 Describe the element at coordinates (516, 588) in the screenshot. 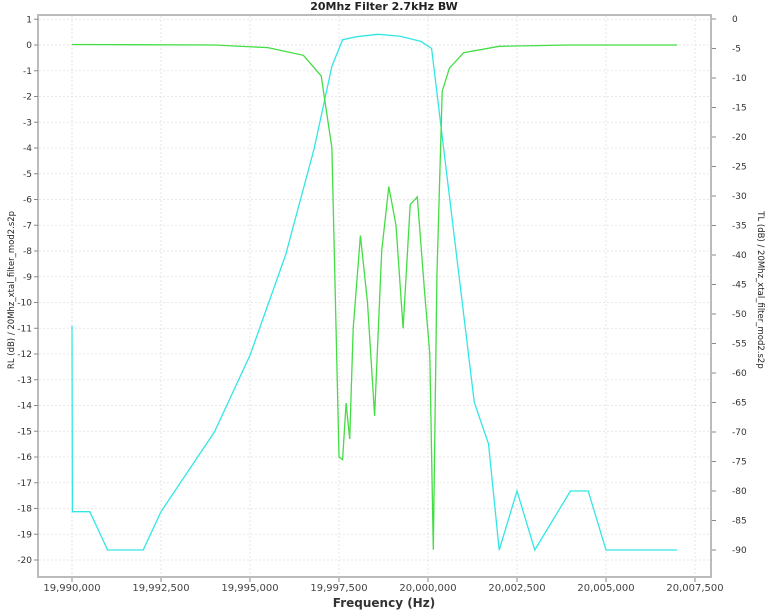

I see `x-tick-label: 20,002,500` at that location.